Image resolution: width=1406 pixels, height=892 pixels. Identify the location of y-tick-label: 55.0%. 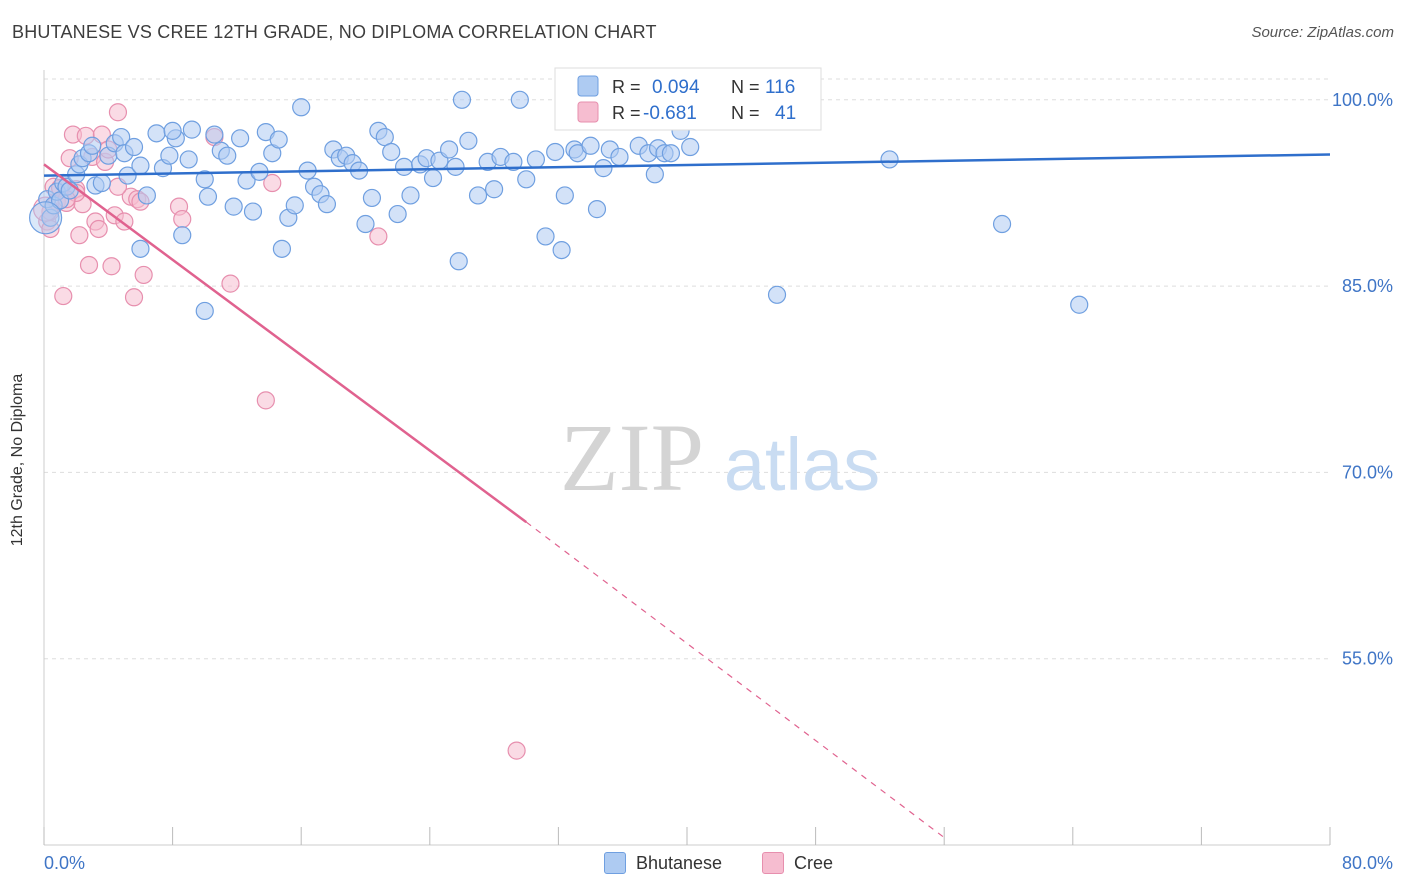
(1367, 659).